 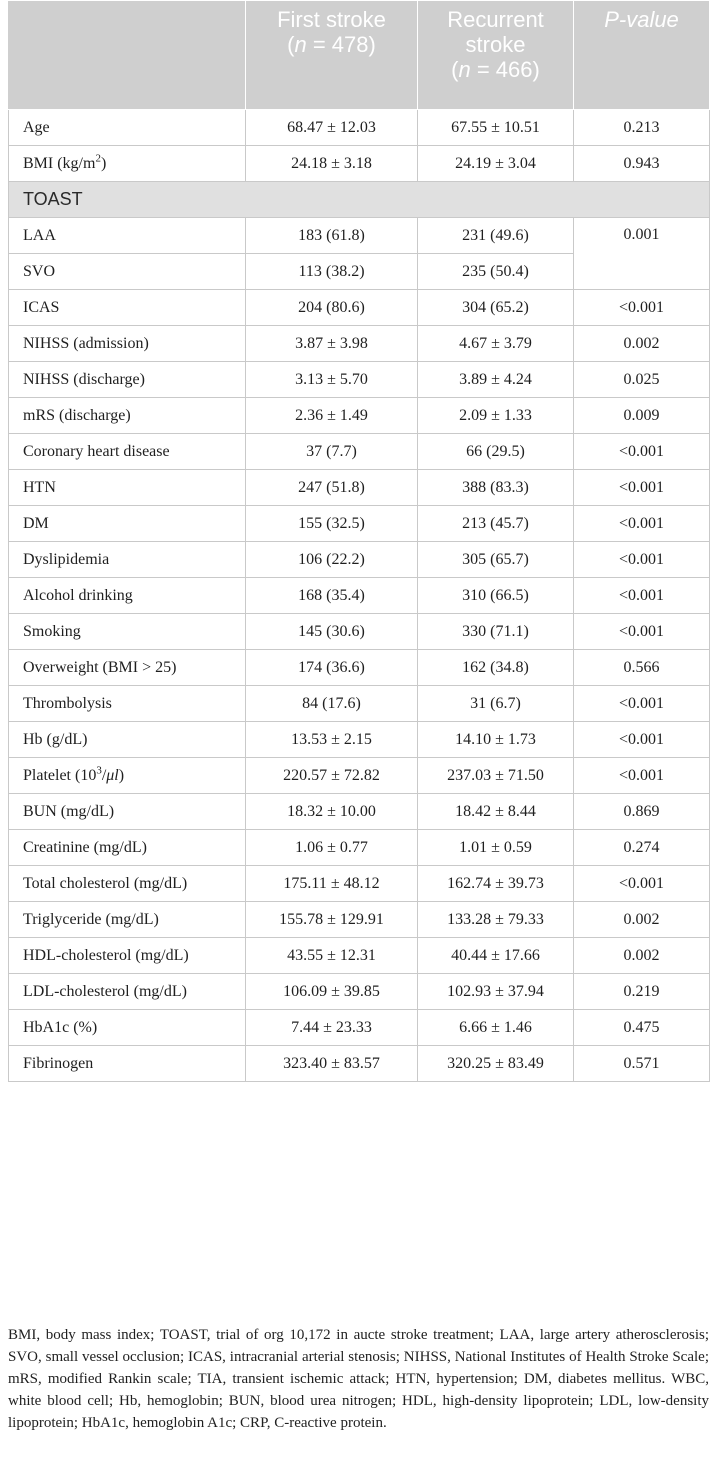 What do you see at coordinates (127, 667) in the screenshot?
I see `row-label: Overweight (BMI > 25)` at bounding box center [127, 667].